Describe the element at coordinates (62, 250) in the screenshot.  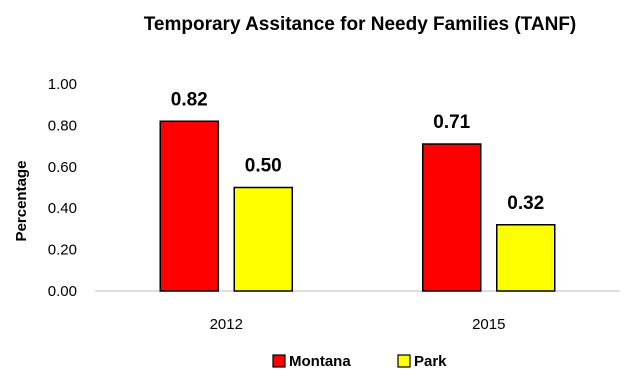
I see `y-tick-label: 0.20` at that location.